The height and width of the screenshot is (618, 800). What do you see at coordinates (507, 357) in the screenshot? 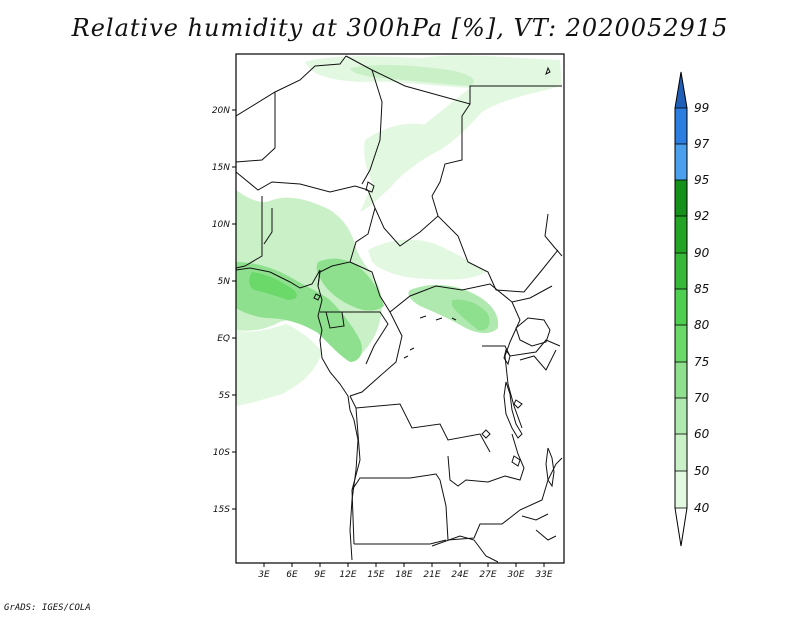
I see `lake-albert` at bounding box center [507, 357].